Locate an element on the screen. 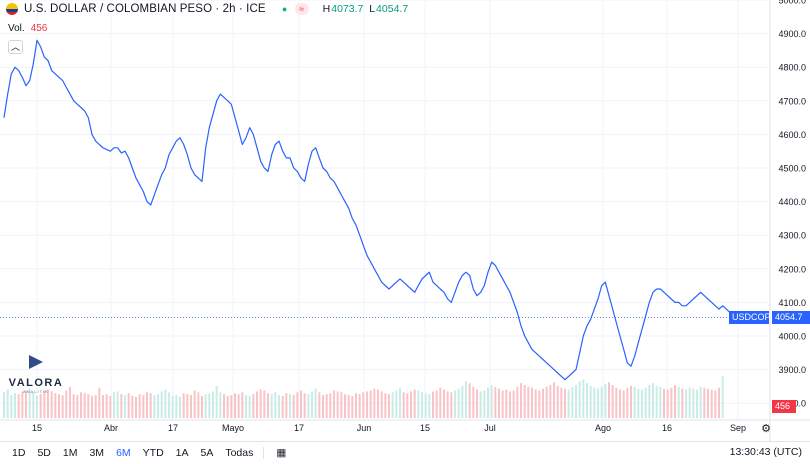 This screenshot has height=464, width=810. last-price-tag: 4054.7 is located at coordinates (791, 318).